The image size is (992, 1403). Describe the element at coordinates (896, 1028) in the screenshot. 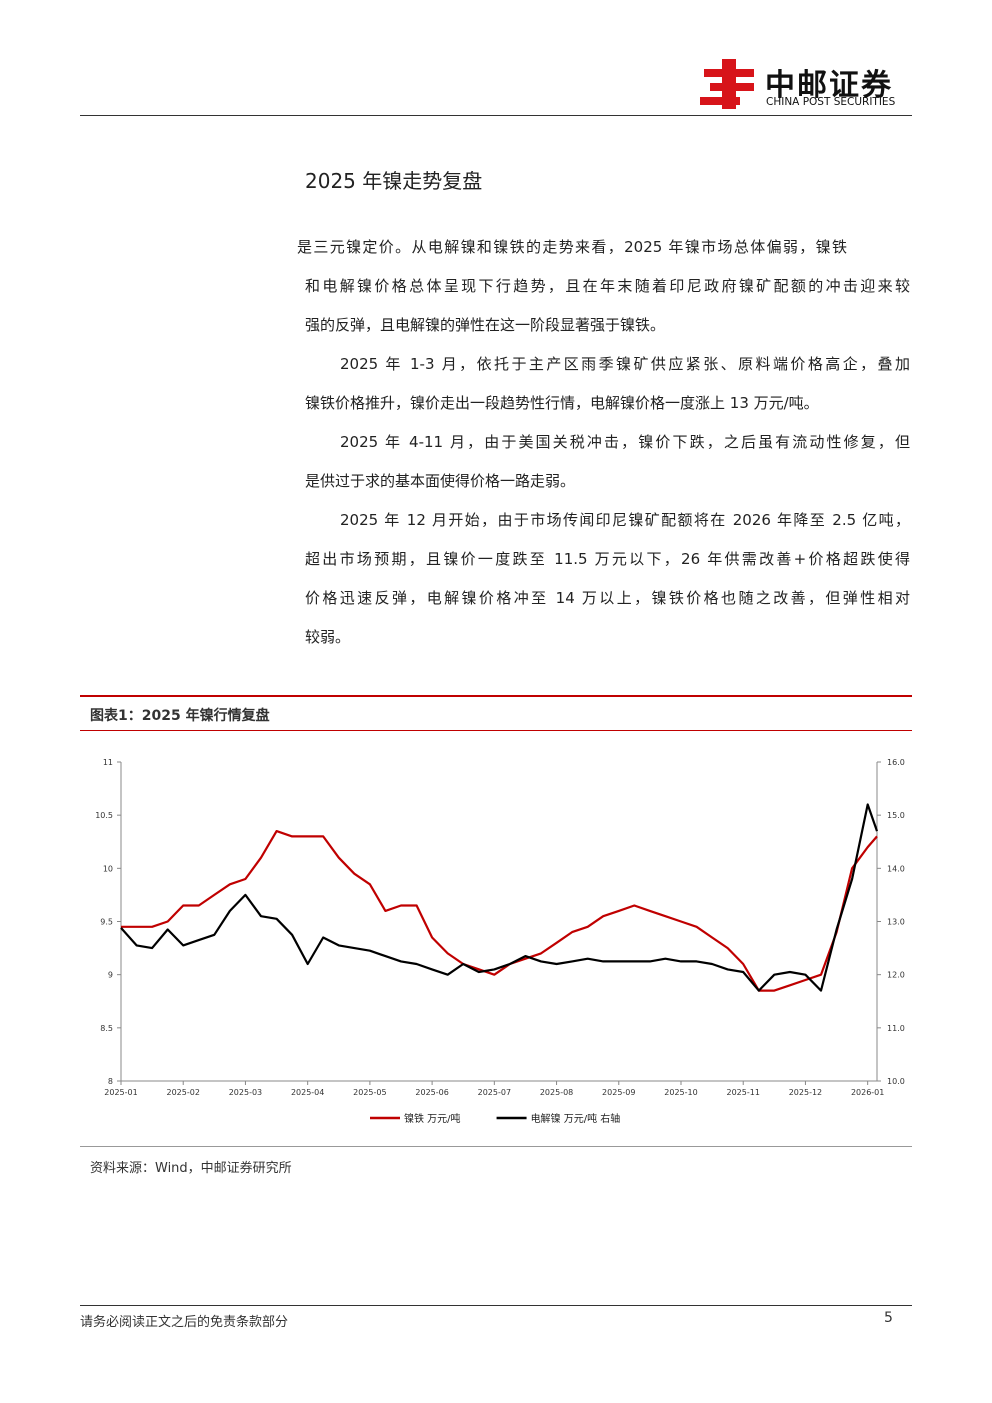

I see `y2-tick-label: 11.0` at that location.